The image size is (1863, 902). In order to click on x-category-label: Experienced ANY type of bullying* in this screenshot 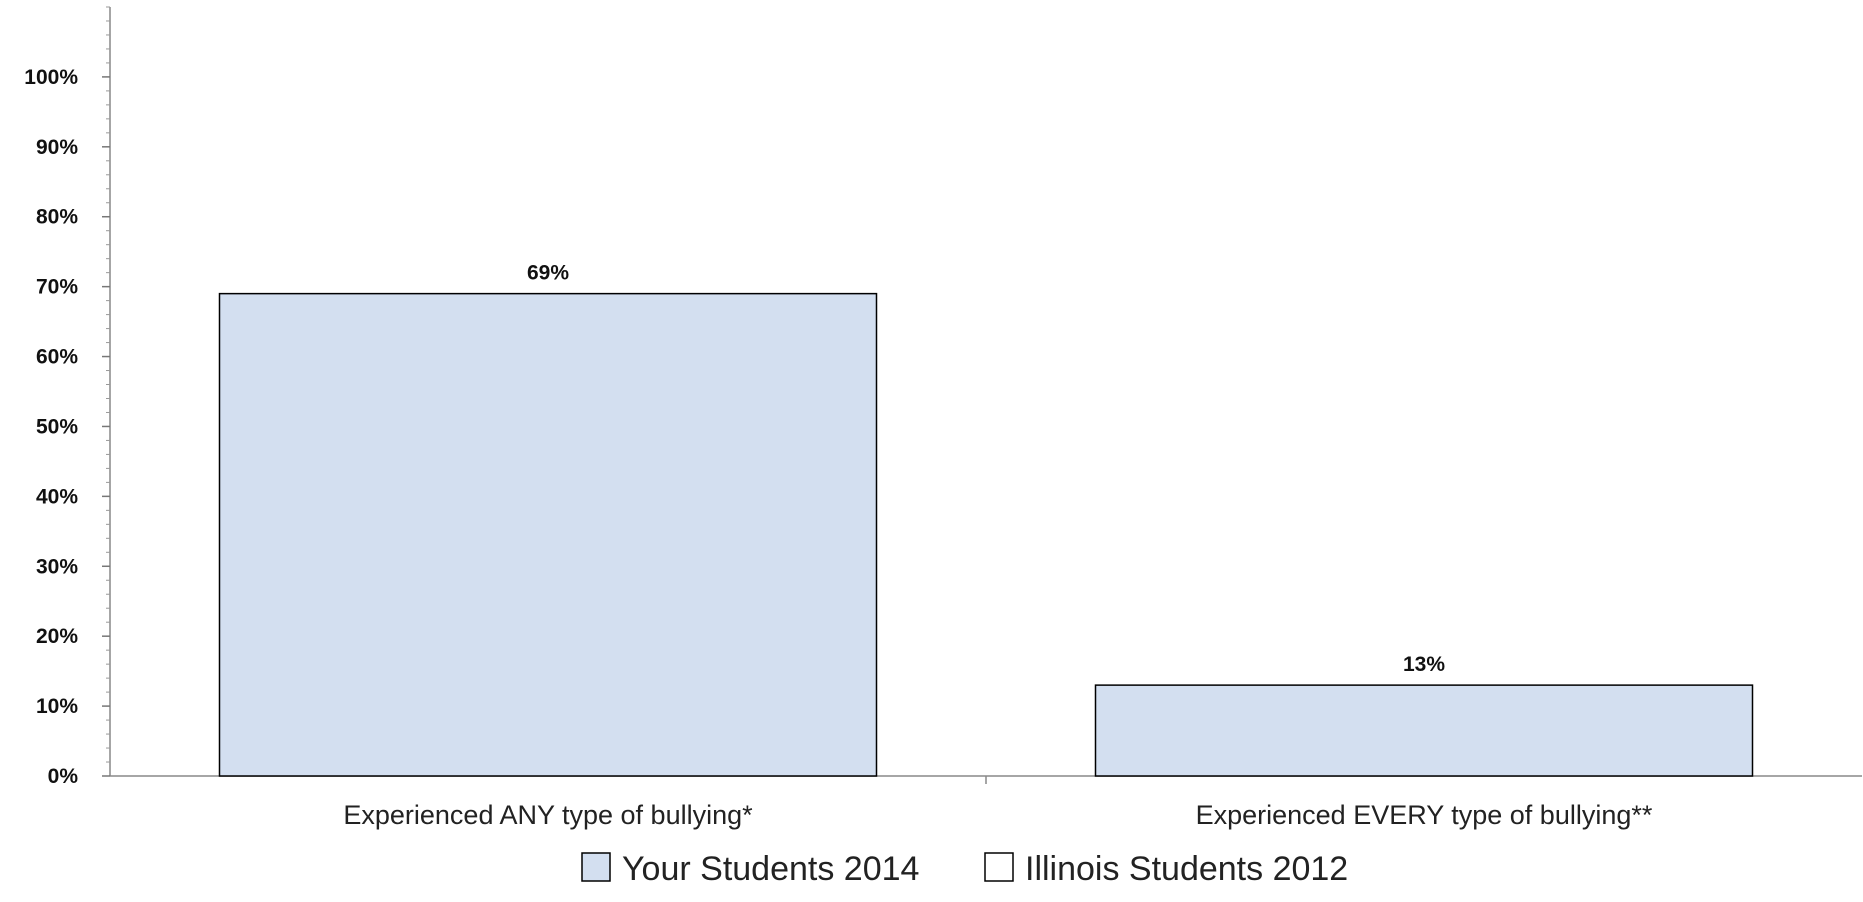, I will do `click(548, 815)`.